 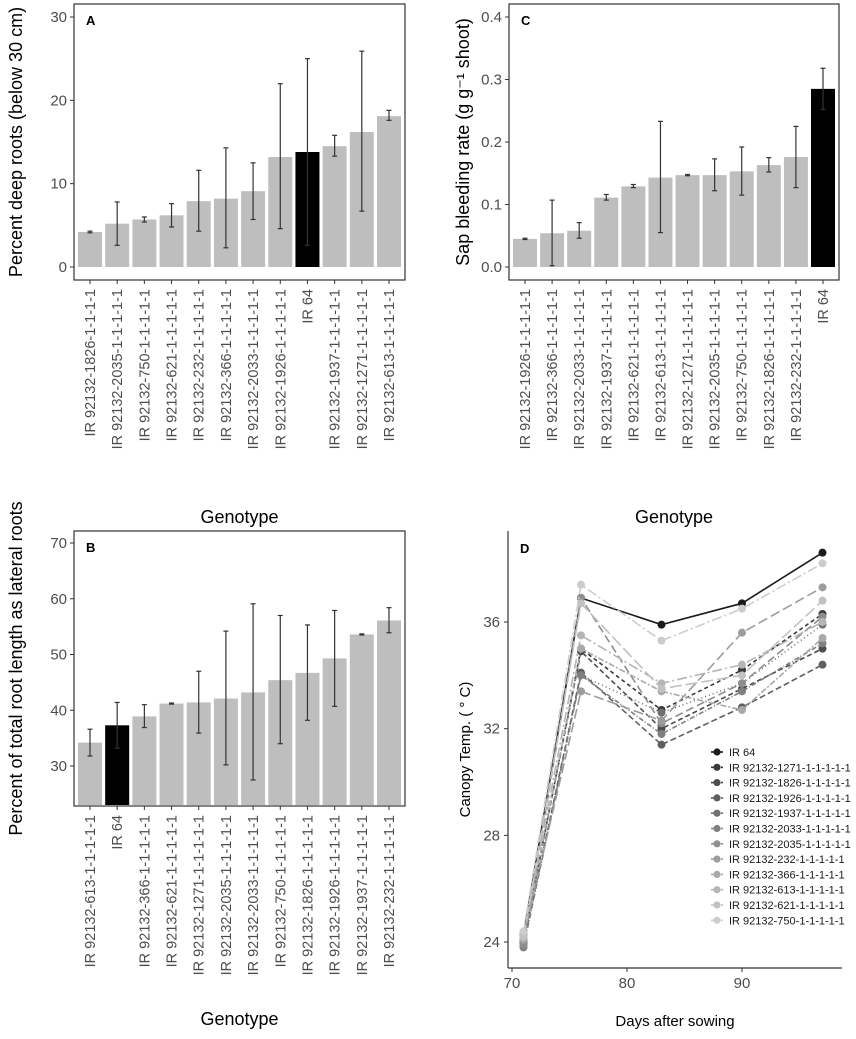 What do you see at coordinates (742, 983) in the screenshot?
I see `x-tick-label: 90` at bounding box center [742, 983].